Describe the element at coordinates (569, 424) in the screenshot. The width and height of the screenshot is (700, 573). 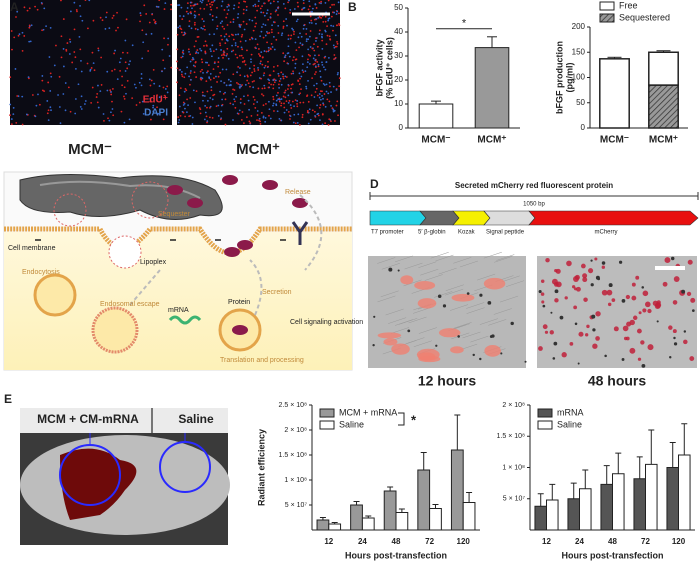
I see `legend-label: Saline` at that location.